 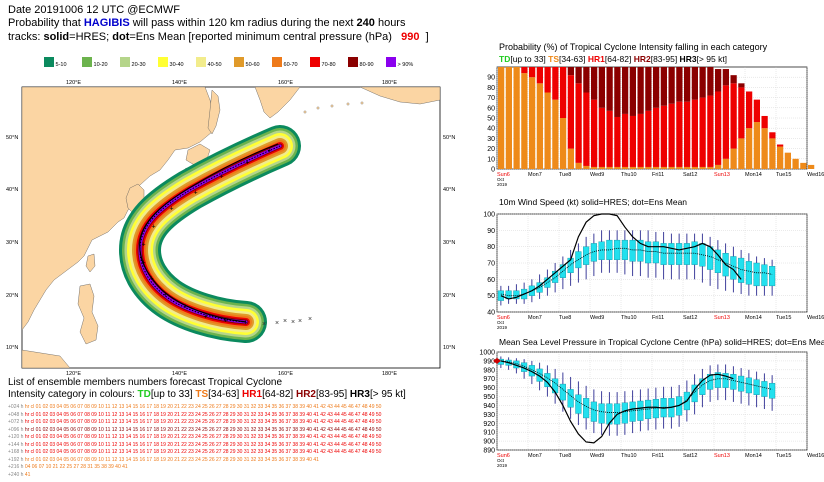 What do you see at coordinates (722, 456) in the screenshot?
I see `x-tick-label: Sun13` at bounding box center [722, 456].